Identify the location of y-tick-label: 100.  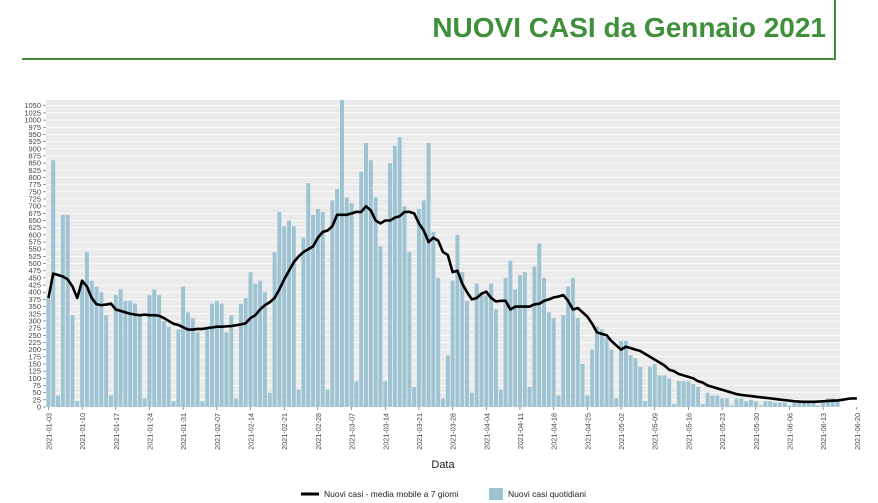
(34, 378).